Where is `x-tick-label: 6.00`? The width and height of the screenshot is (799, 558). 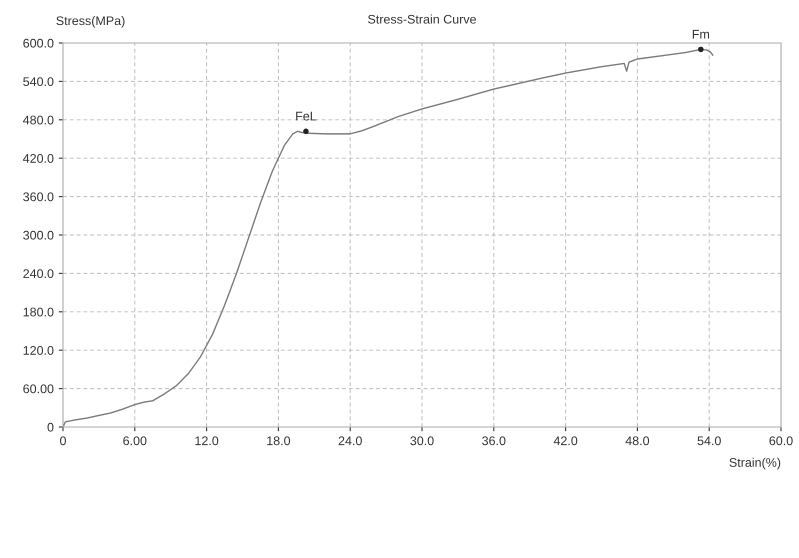 x-tick-label: 6.00 is located at coordinates (134, 441).